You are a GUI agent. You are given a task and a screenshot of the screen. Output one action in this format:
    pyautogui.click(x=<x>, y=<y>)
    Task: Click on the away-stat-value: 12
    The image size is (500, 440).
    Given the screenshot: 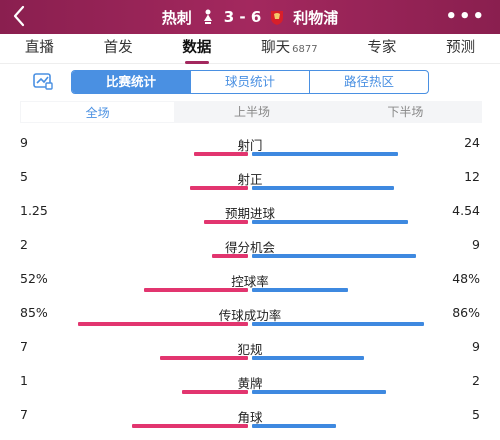 What is the action you would take?
    pyautogui.click(x=472, y=176)
    